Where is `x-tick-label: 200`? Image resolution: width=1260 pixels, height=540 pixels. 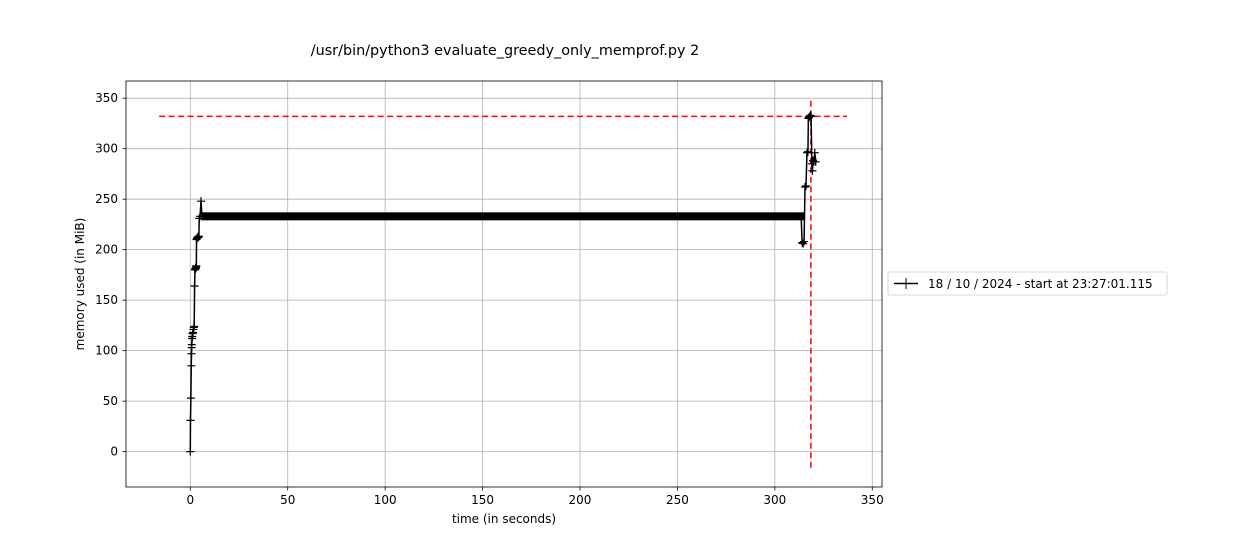 x-tick-label: 200 is located at coordinates (580, 500).